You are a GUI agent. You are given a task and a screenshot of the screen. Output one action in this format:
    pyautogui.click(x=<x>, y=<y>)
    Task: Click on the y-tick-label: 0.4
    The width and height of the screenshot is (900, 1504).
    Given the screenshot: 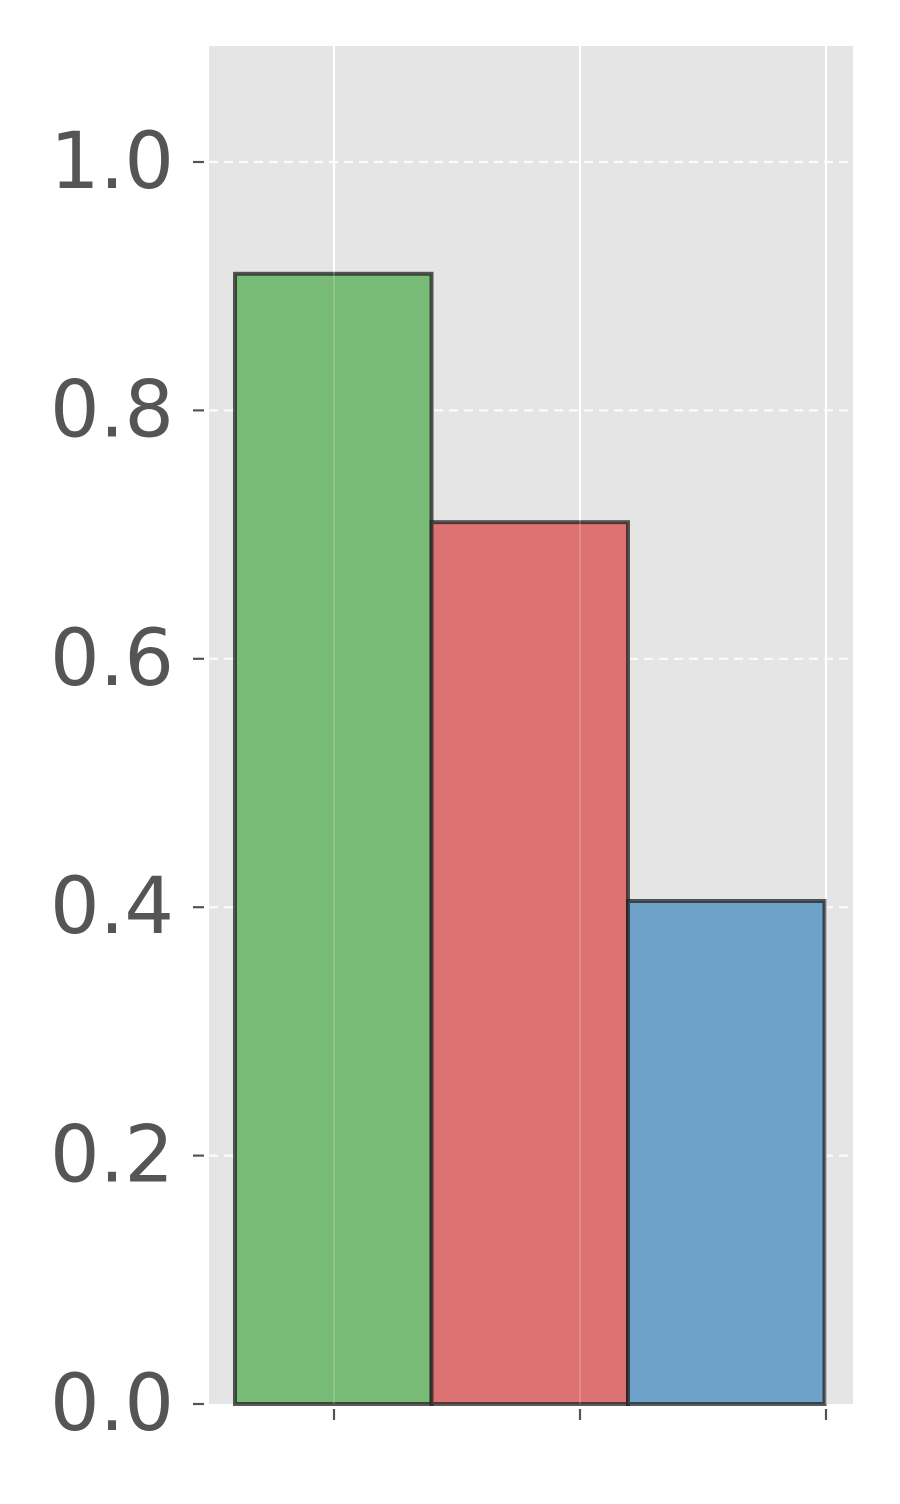 What is the action you would take?
    pyautogui.click(x=112, y=907)
    